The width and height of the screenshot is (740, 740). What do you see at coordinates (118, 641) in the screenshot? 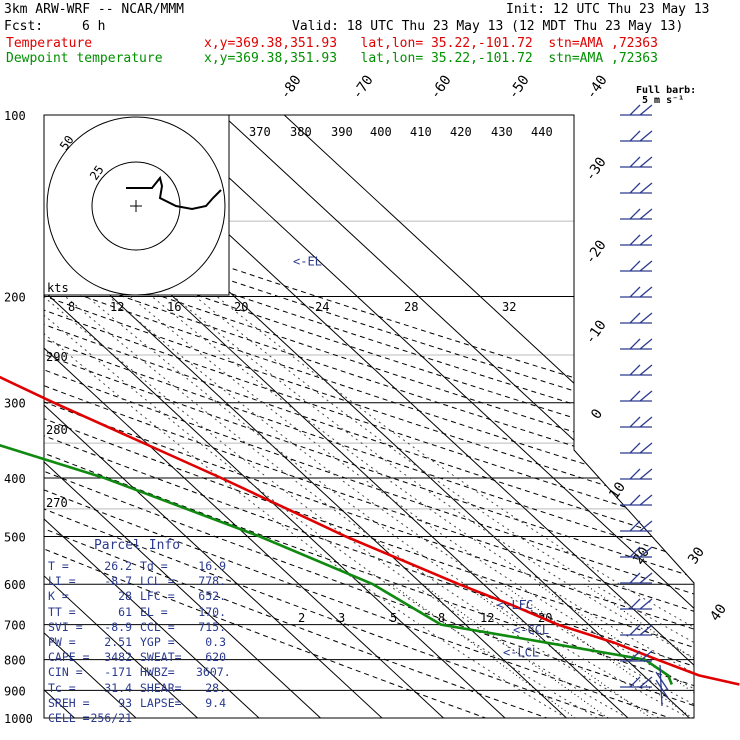
I see `parcel-value: 2.51` at bounding box center [118, 641].